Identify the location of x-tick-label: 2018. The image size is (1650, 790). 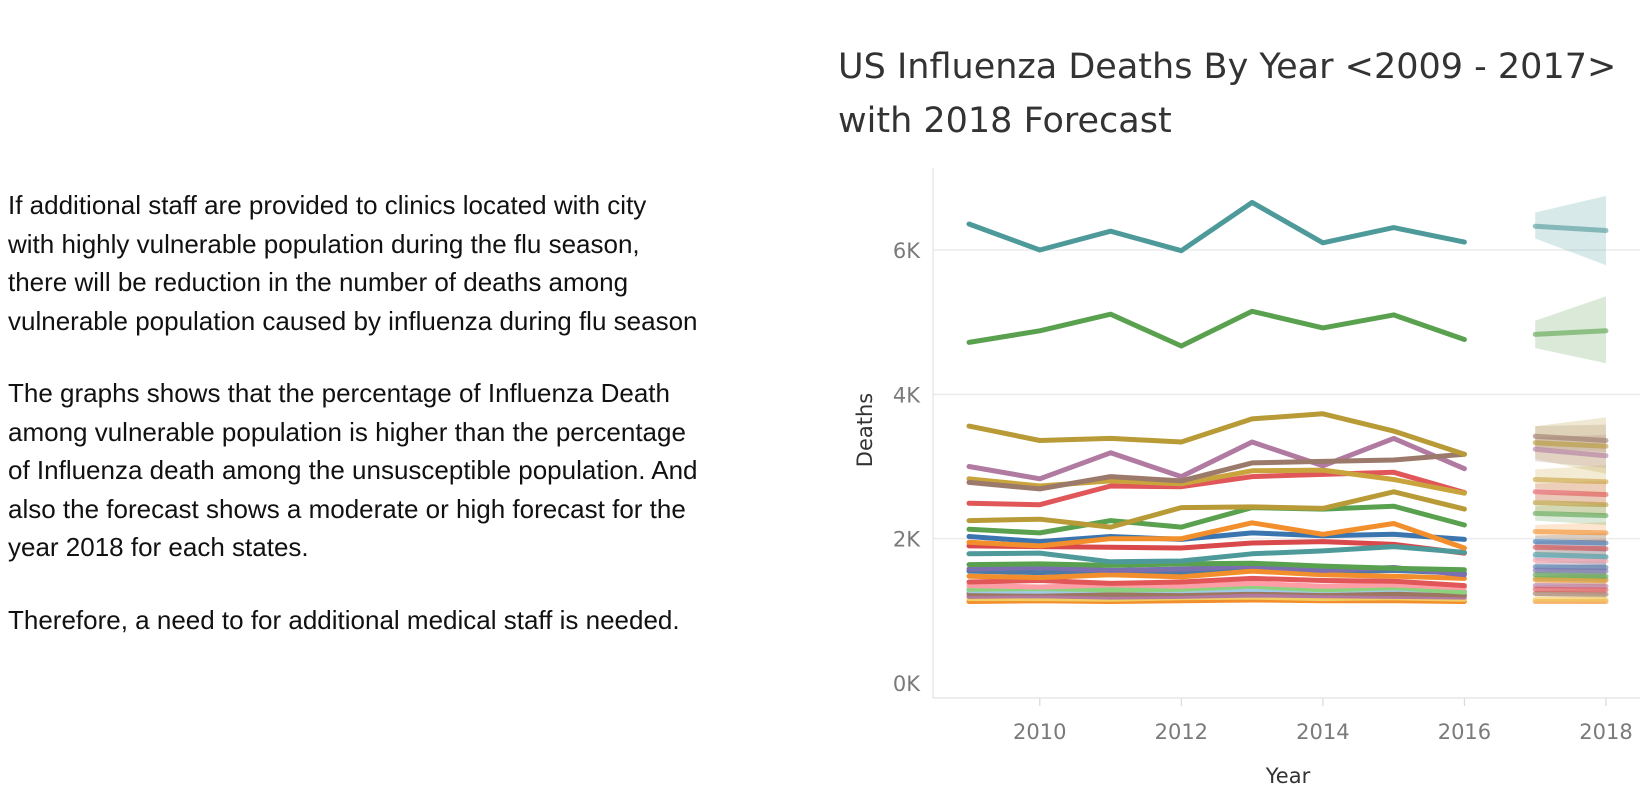
(1605, 732).